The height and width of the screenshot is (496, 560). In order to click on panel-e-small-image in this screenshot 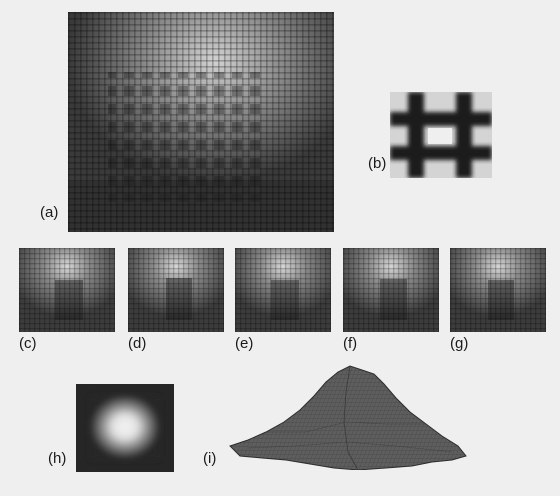, I will do `click(283, 290)`.